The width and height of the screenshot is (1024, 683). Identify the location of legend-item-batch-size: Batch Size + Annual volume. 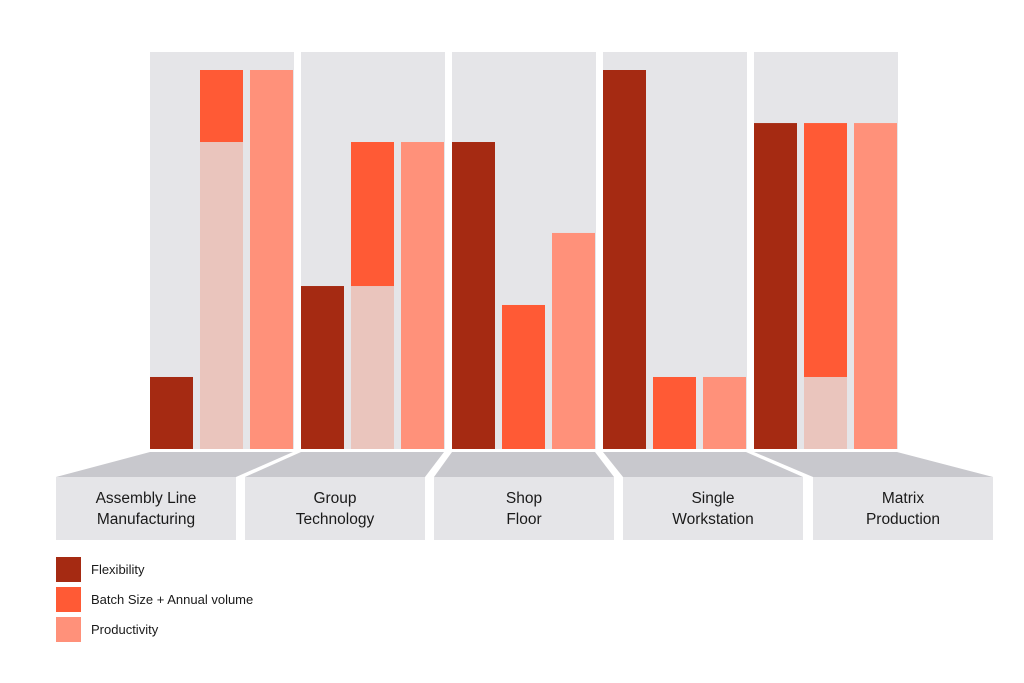
(154, 599).